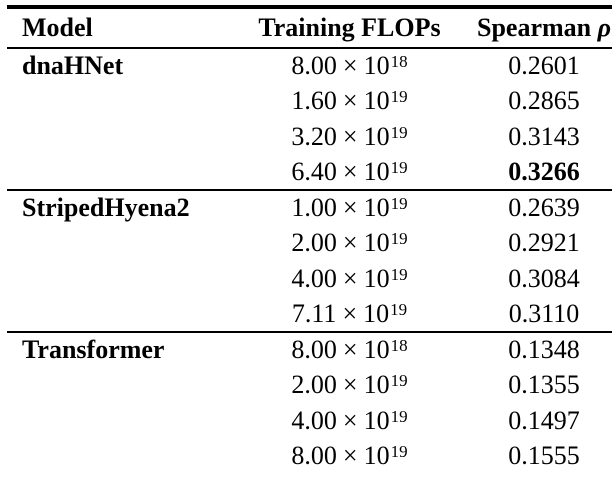 The width and height of the screenshot is (612, 477). I want to click on model-name-cell: Transformer, so click(132, 349).